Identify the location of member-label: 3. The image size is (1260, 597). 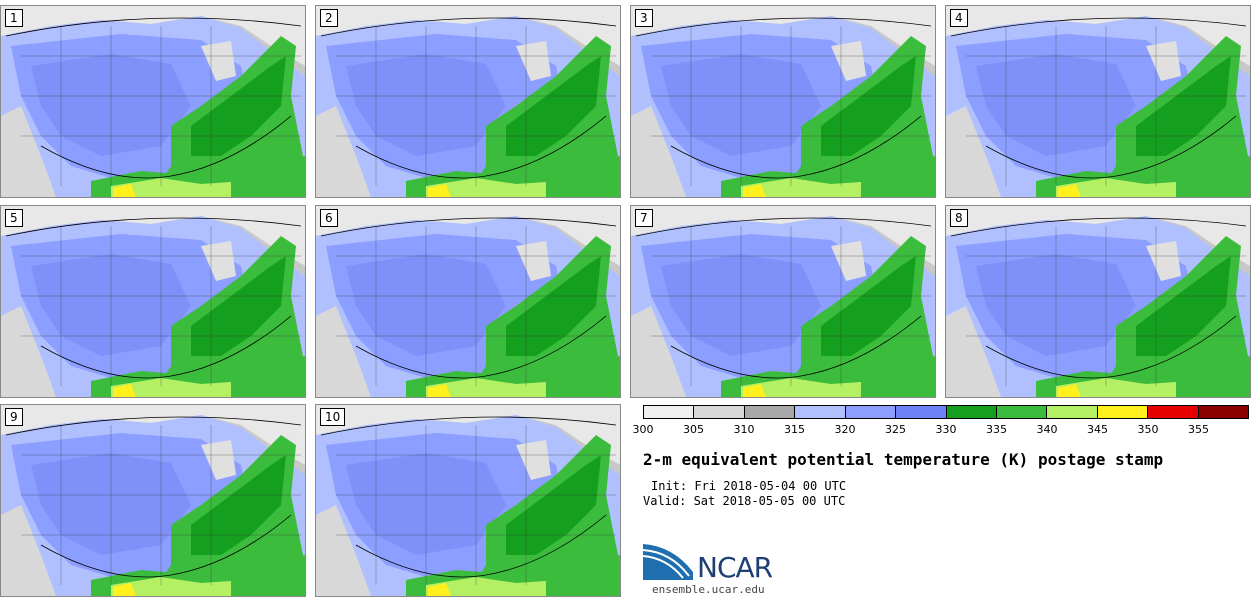
(644, 18).